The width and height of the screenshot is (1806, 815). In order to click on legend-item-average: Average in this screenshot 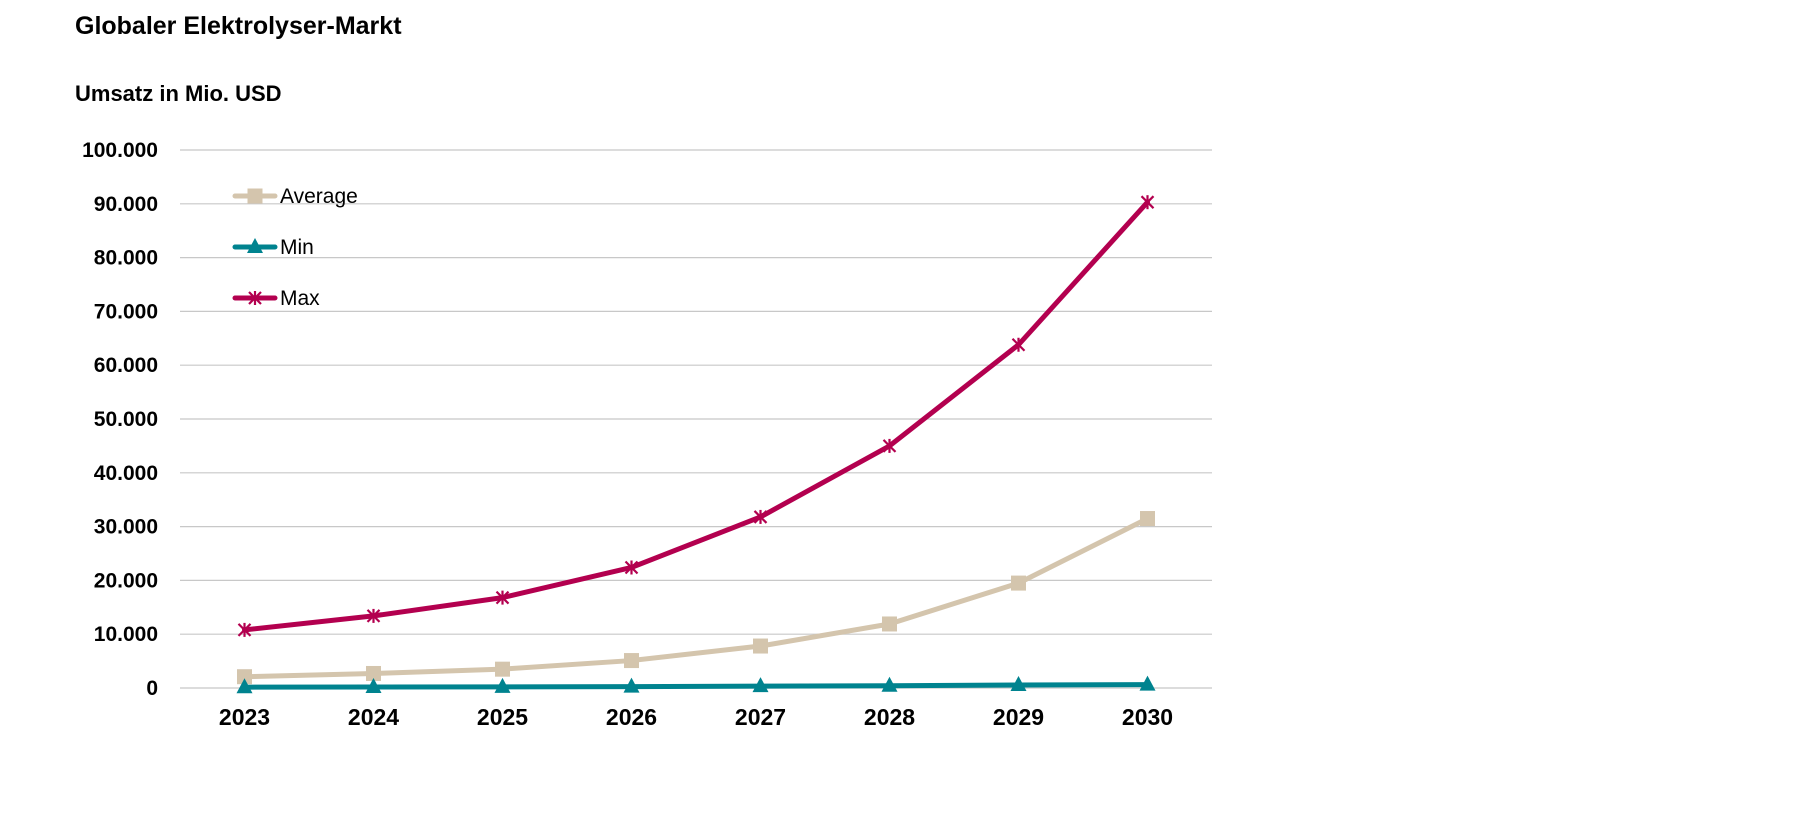, I will do `click(295, 196)`.